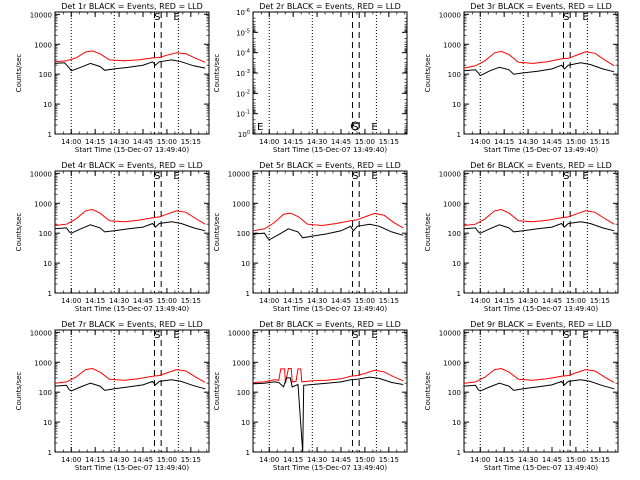  I want to click on y-tick-label: 10⁻⁶, so click(243, 12).